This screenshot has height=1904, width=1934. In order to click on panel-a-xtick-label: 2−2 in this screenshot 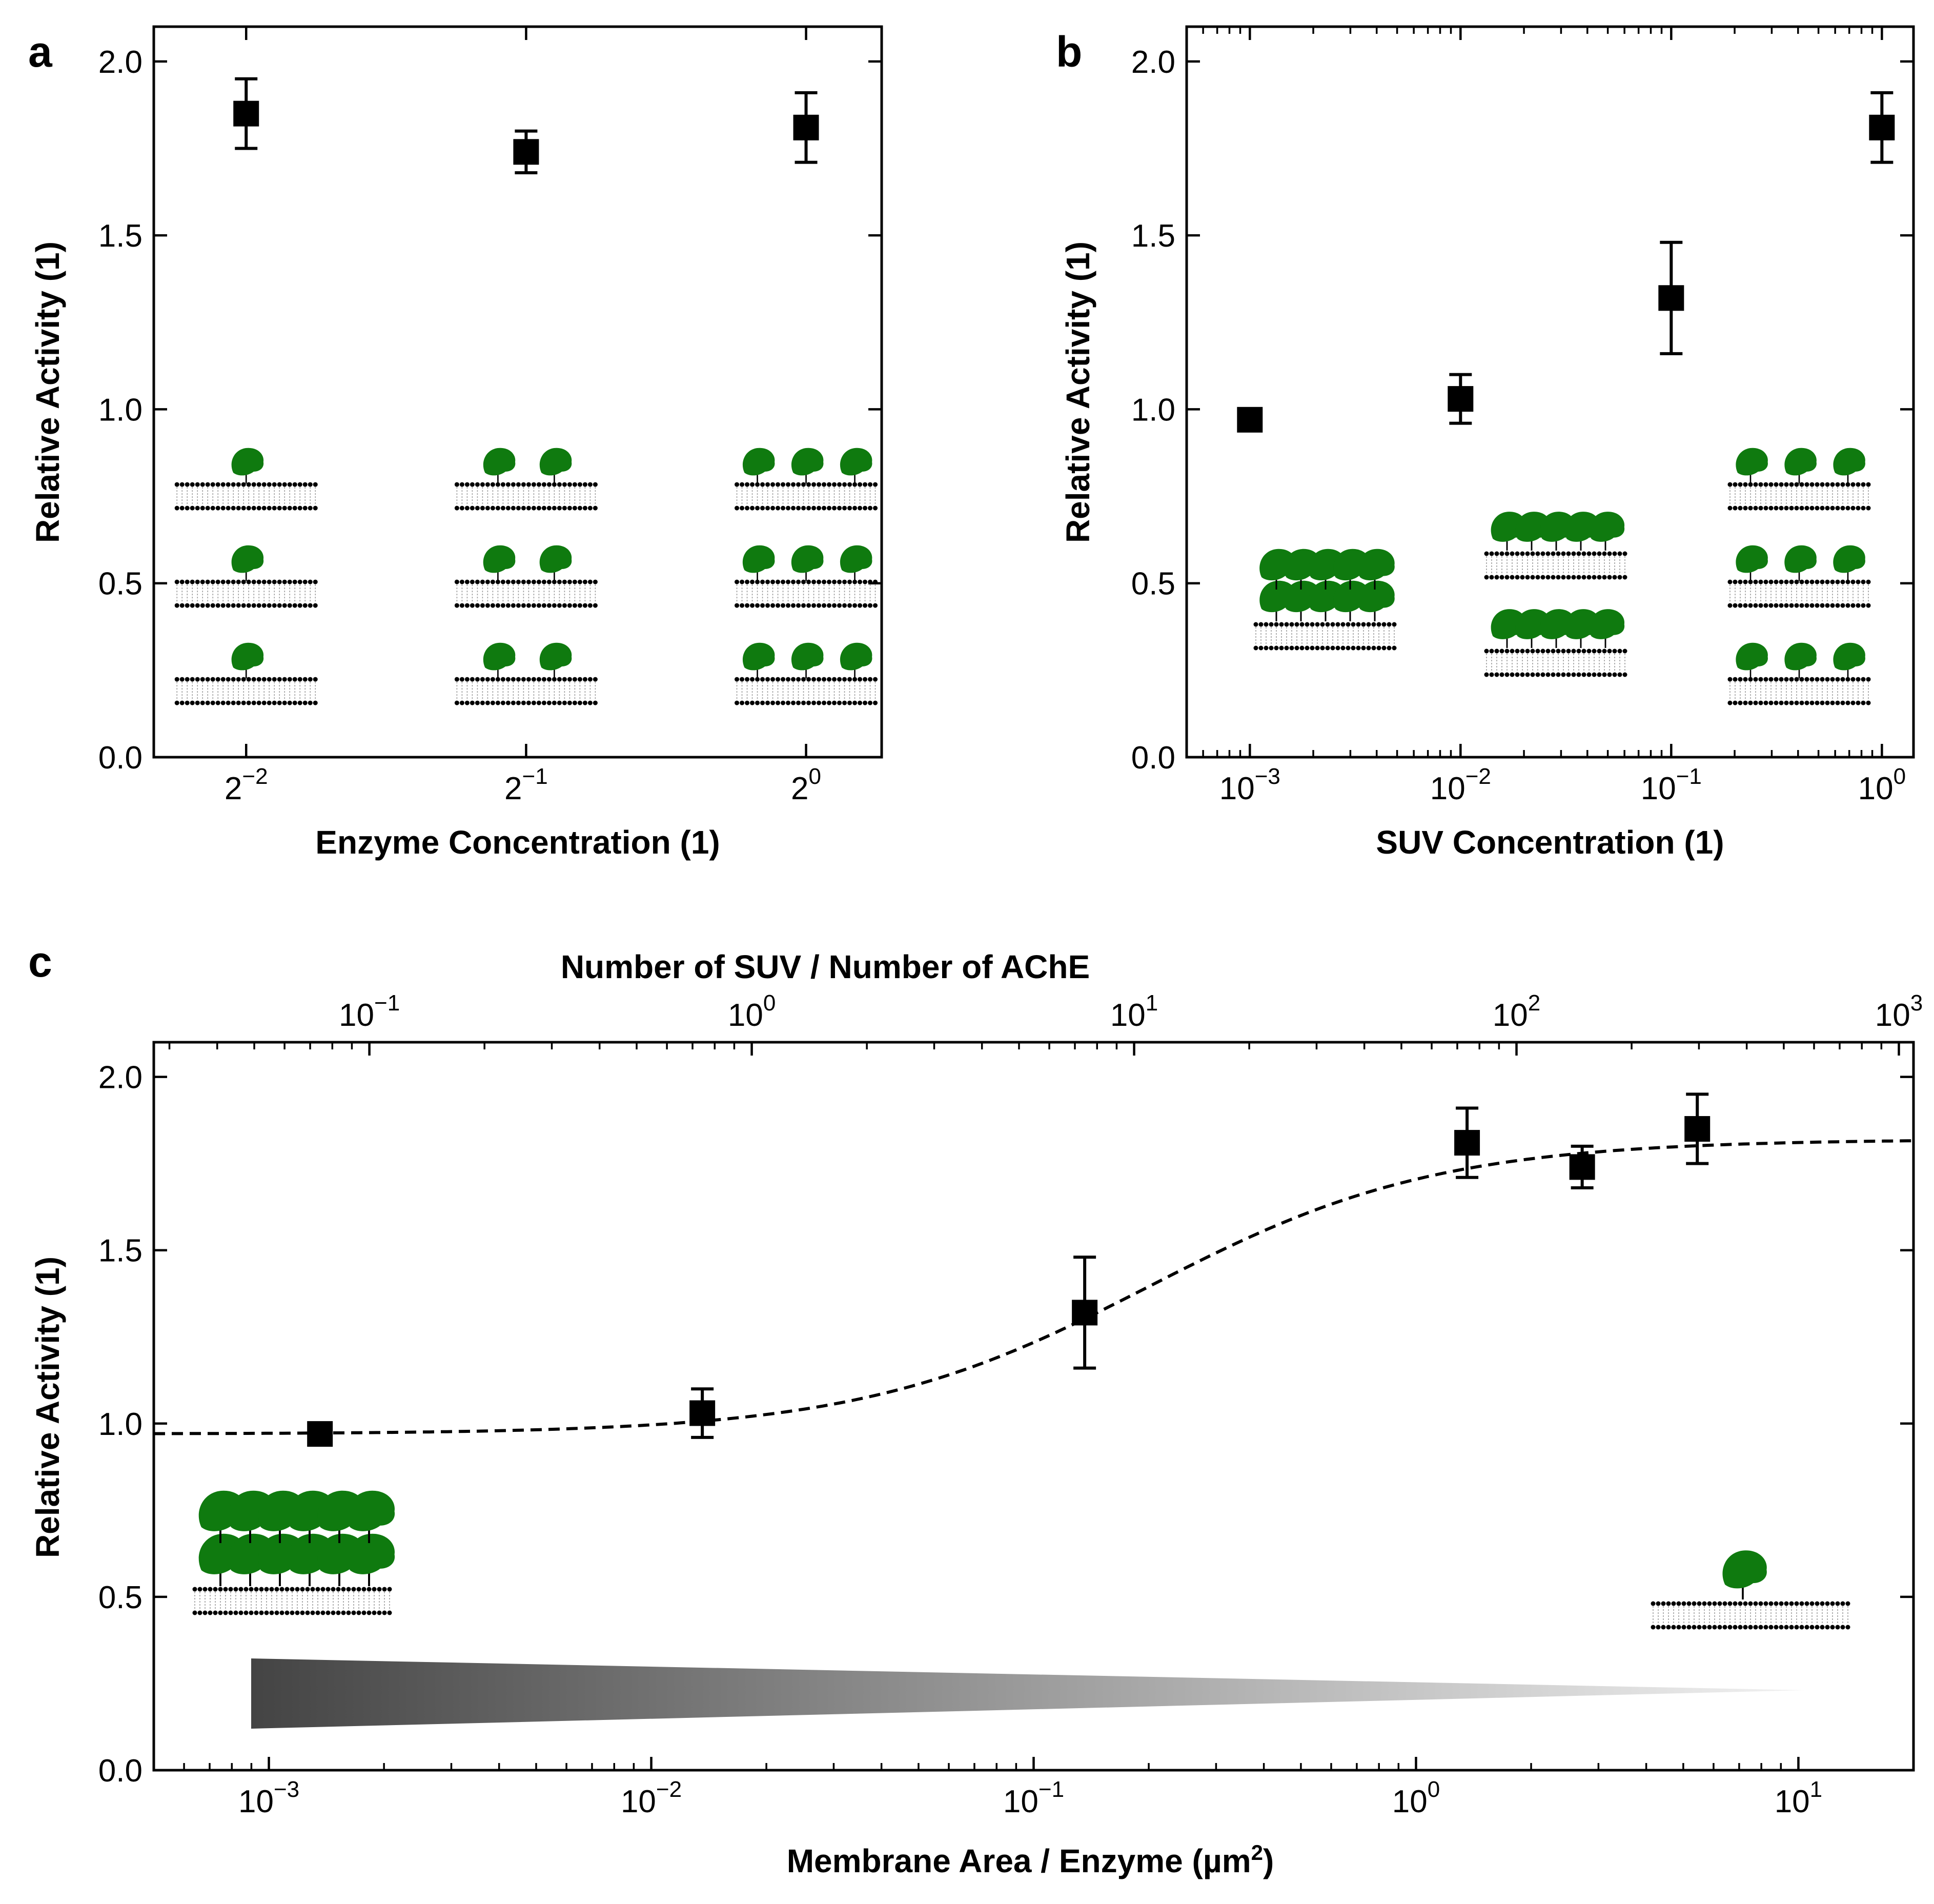, I will do `click(246, 785)`.